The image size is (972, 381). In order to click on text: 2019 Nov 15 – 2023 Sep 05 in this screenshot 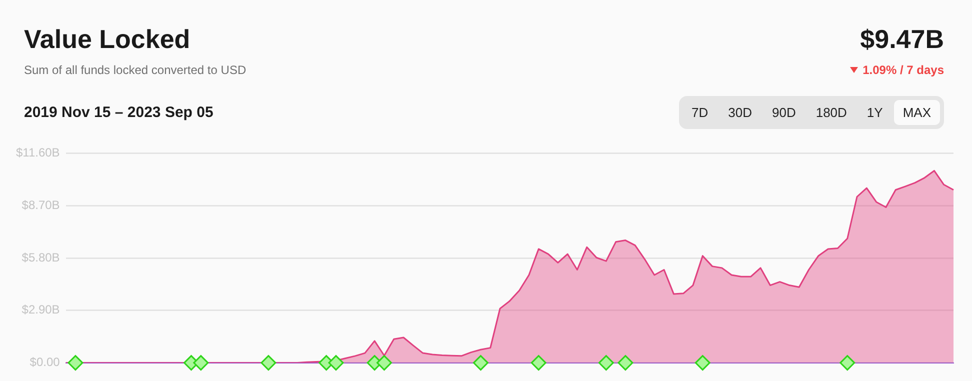, I will do `click(119, 112)`.